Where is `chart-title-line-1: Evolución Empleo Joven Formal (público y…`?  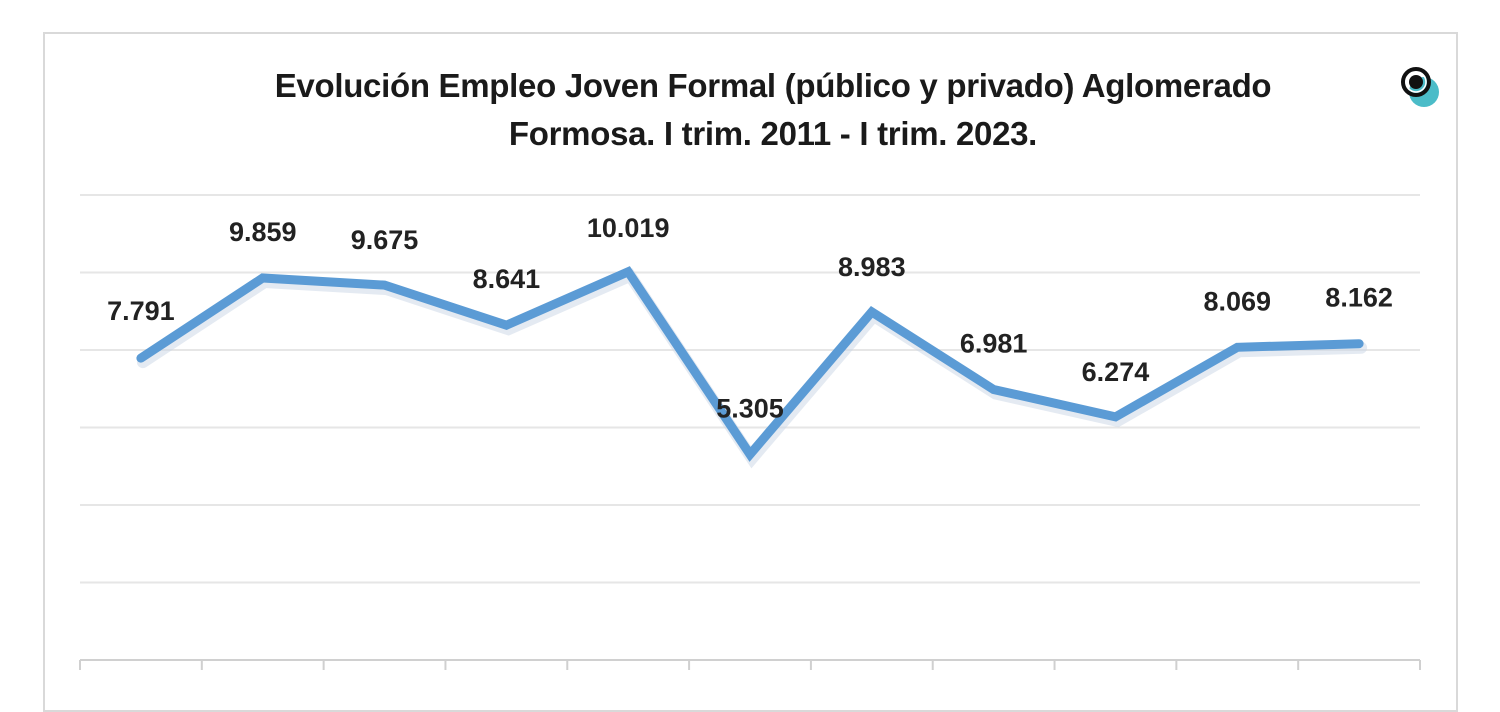
chart-title-line-1: Evolución Empleo Joven Formal (público y… is located at coordinates (773, 85).